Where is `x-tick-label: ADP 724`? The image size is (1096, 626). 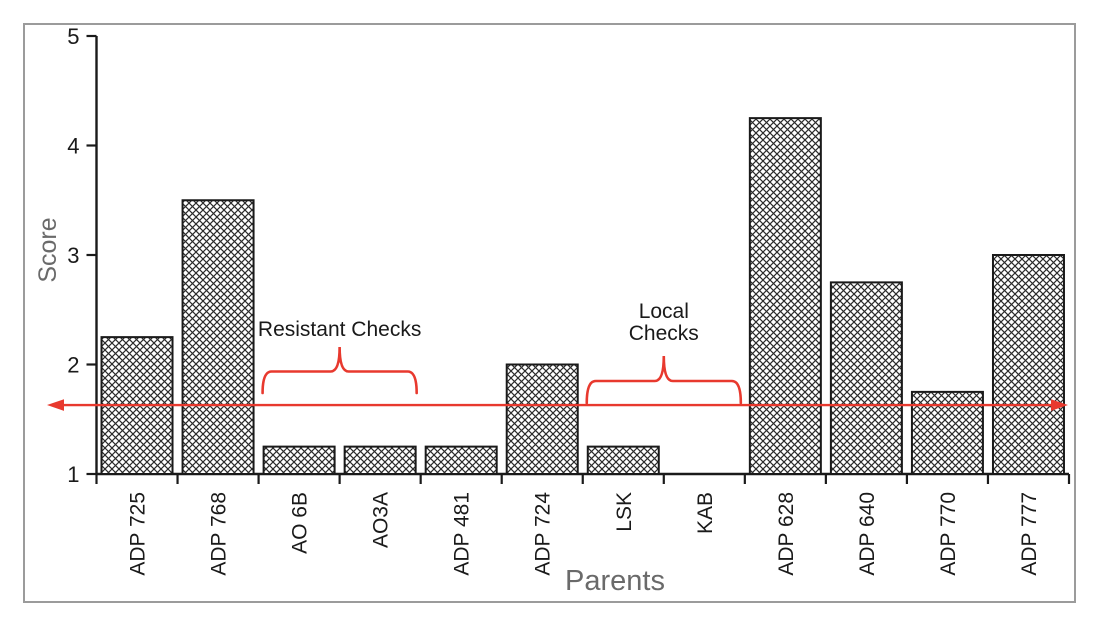 x-tick-label: ADP 724 is located at coordinates (543, 534).